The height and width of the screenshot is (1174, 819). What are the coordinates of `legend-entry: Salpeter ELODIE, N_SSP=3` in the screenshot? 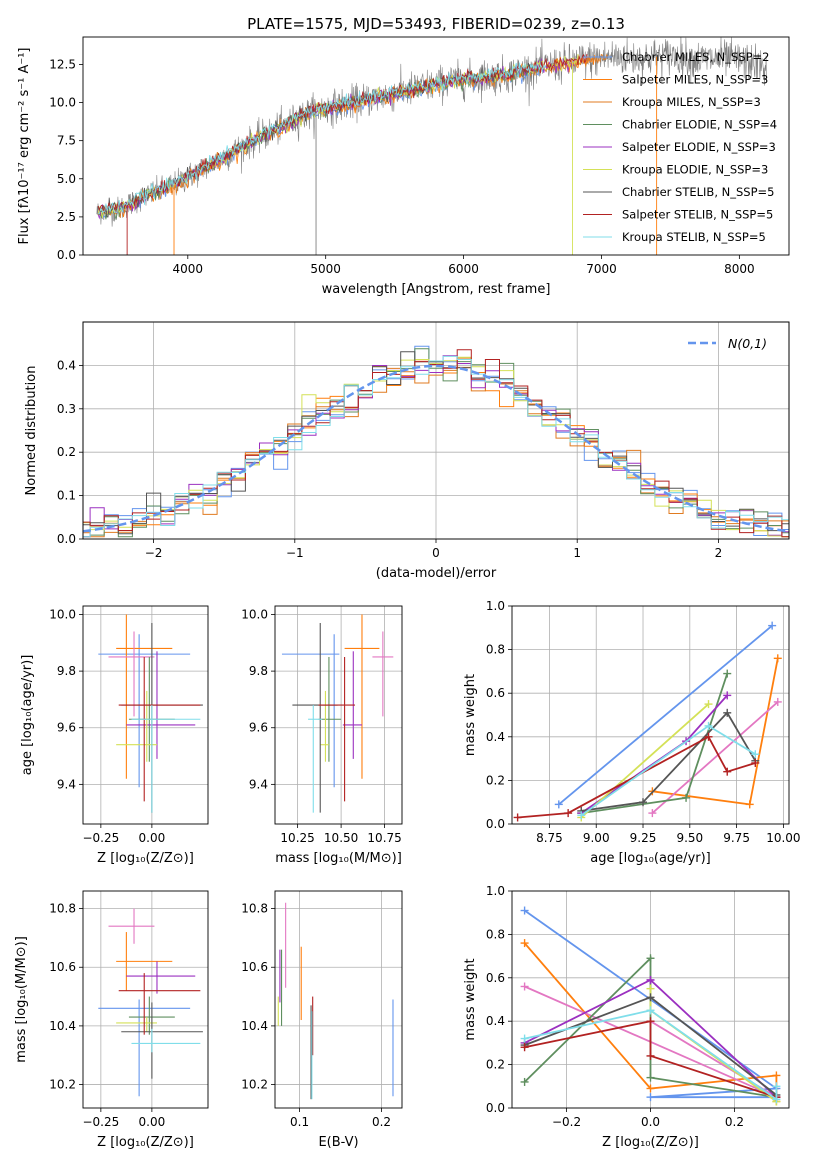 It's located at (699, 147).